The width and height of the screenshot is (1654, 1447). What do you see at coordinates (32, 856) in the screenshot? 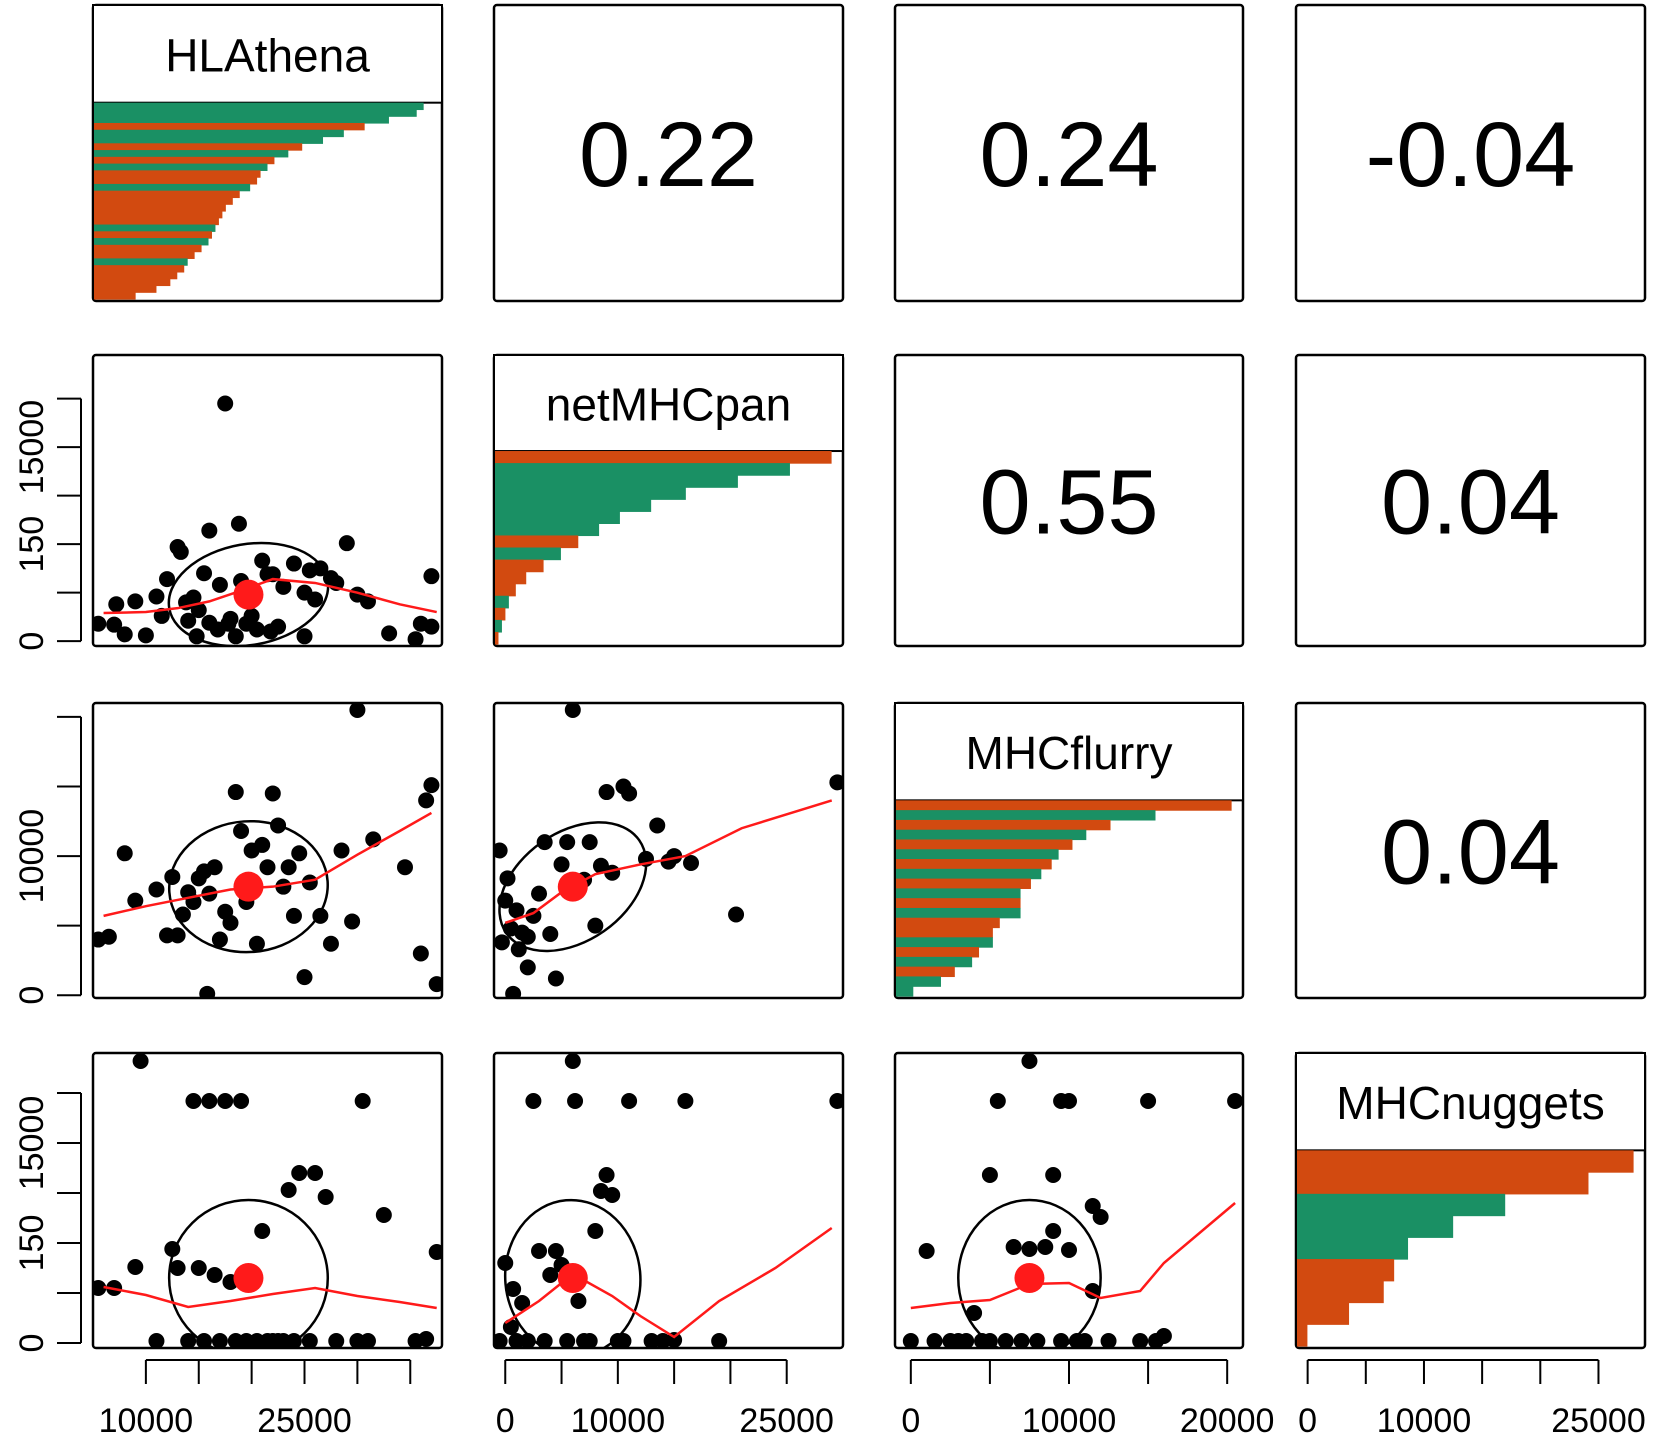
I see `y-tick-label: 10000` at bounding box center [32, 856].